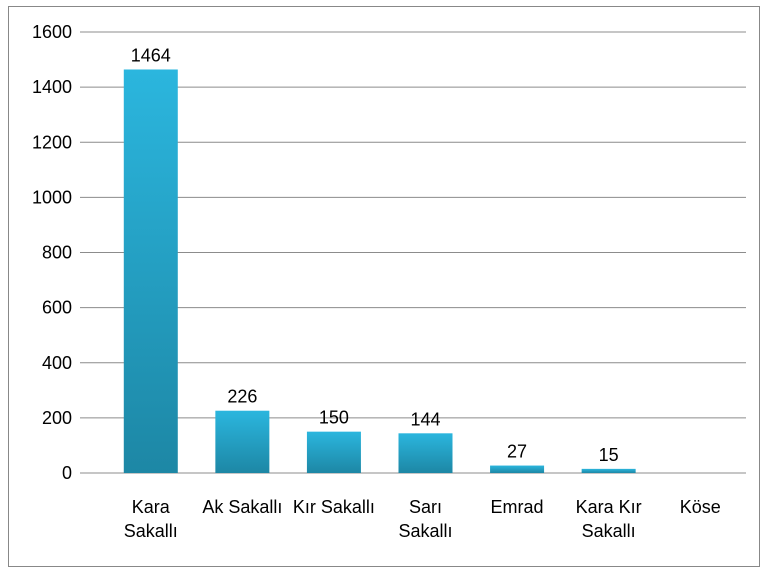 This screenshot has width=767, height=574. What do you see at coordinates (609, 455) in the screenshot?
I see `data-label: 15` at bounding box center [609, 455].